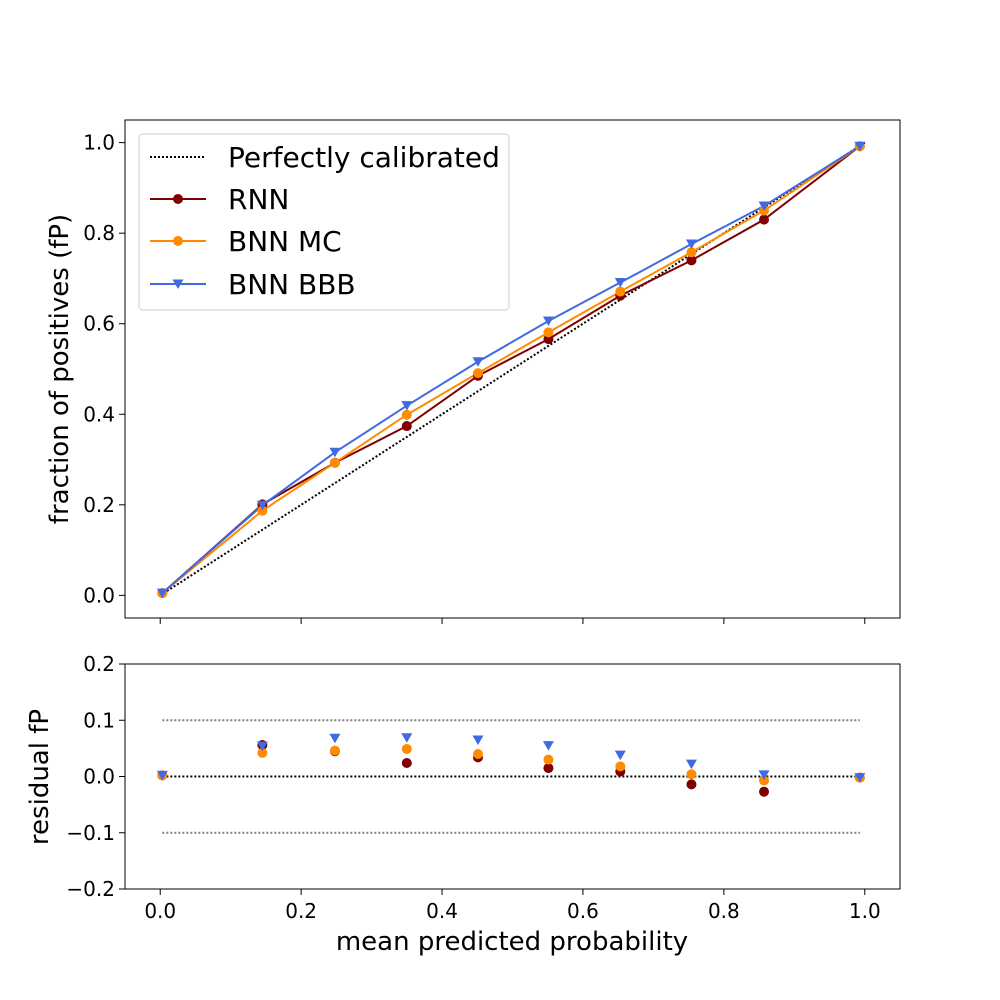 This screenshot has height=1000, width=1000. What do you see at coordinates (99, 233) in the screenshot?
I see `y-tick-label-top: 0.8` at bounding box center [99, 233].